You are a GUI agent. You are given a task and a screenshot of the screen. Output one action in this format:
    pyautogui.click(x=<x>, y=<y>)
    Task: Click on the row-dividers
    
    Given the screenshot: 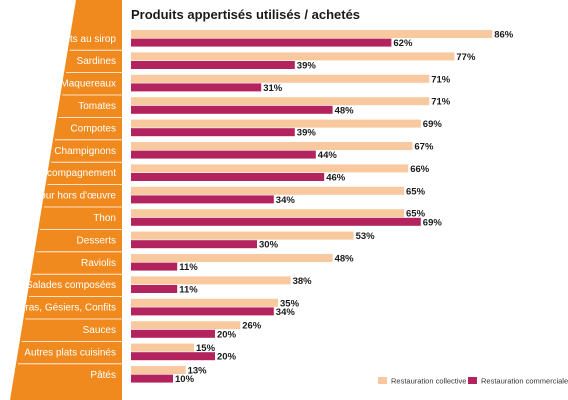 What is the action you would take?
    pyautogui.click(x=69, y=207)
    